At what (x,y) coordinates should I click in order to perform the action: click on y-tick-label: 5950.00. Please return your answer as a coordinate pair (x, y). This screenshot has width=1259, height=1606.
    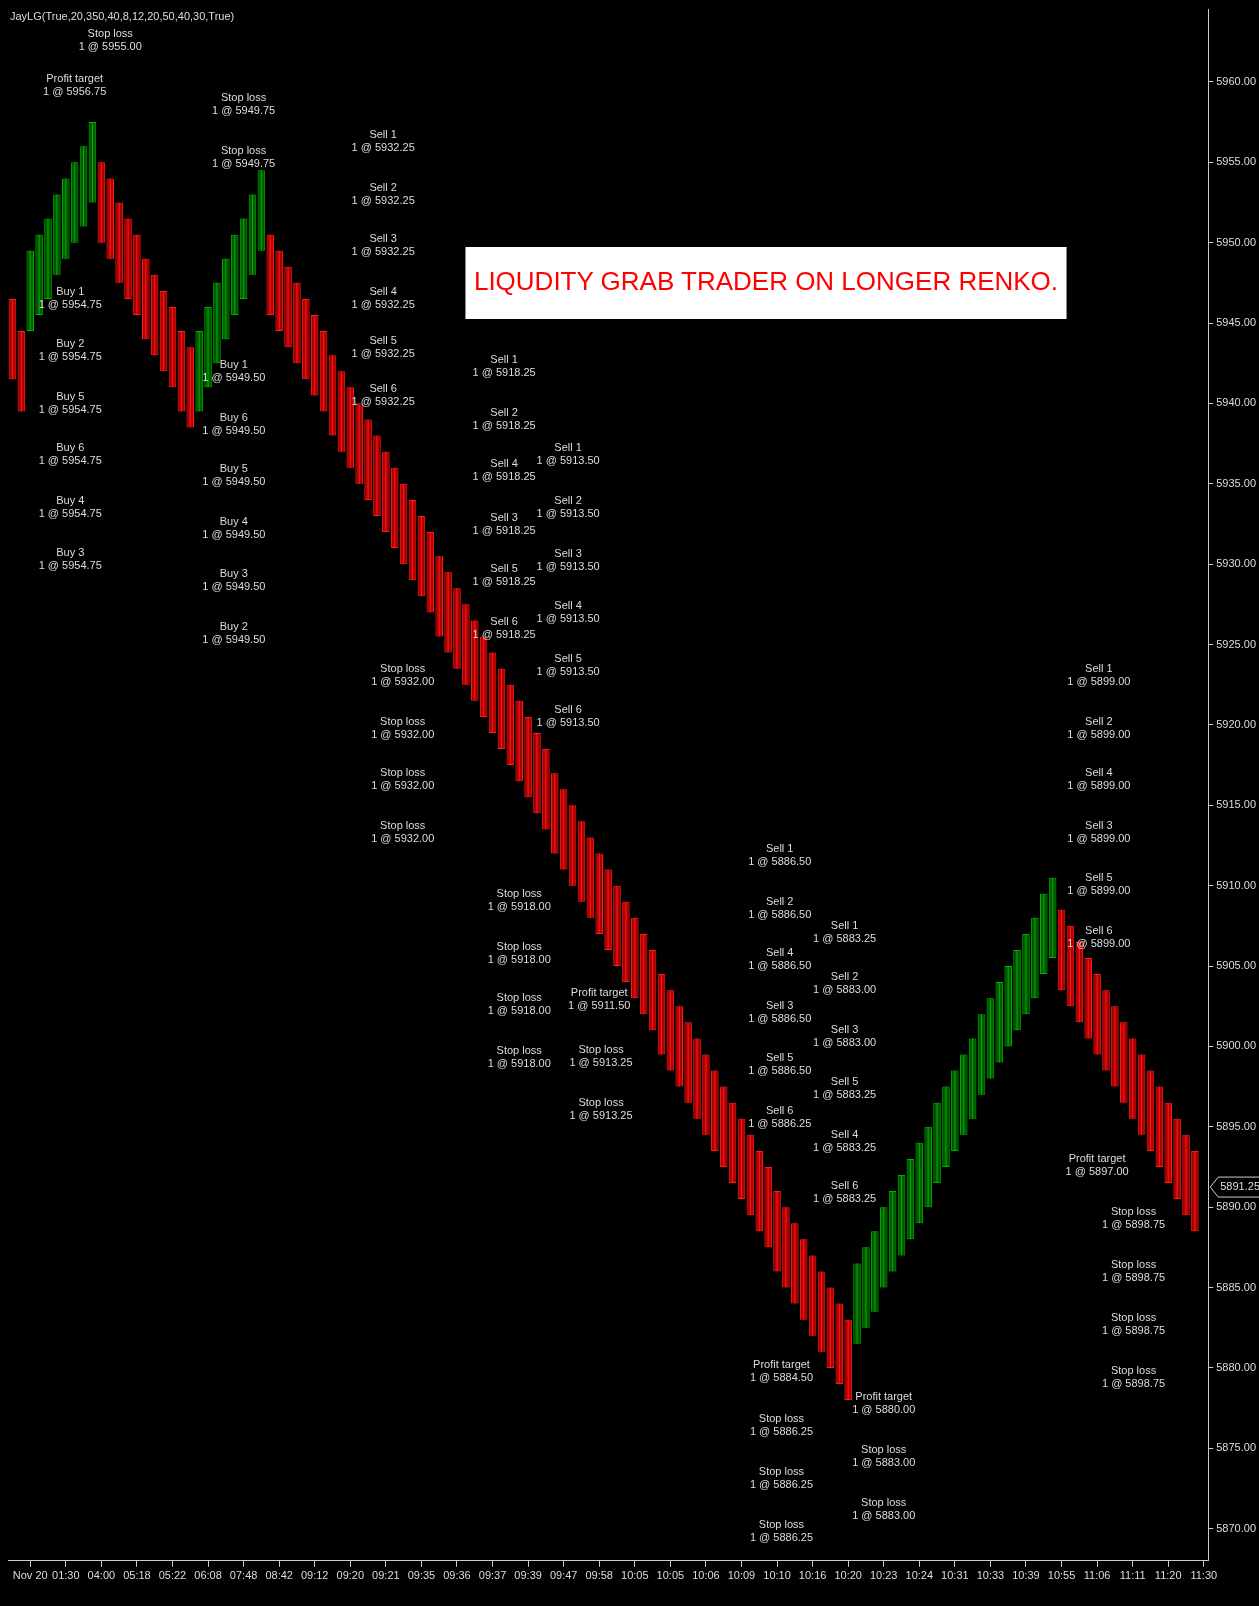
    Looking at the image, I should click on (1236, 241).